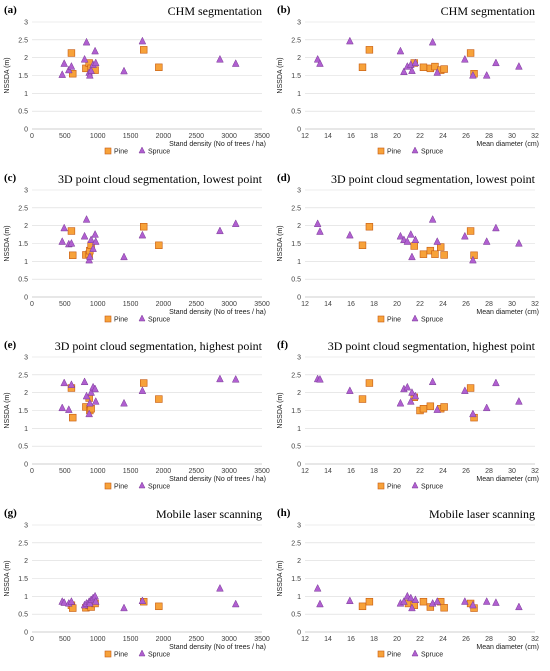  What do you see at coordinates (489, 136) in the screenshot?
I see `x-tick-label: 28` at bounding box center [489, 136].